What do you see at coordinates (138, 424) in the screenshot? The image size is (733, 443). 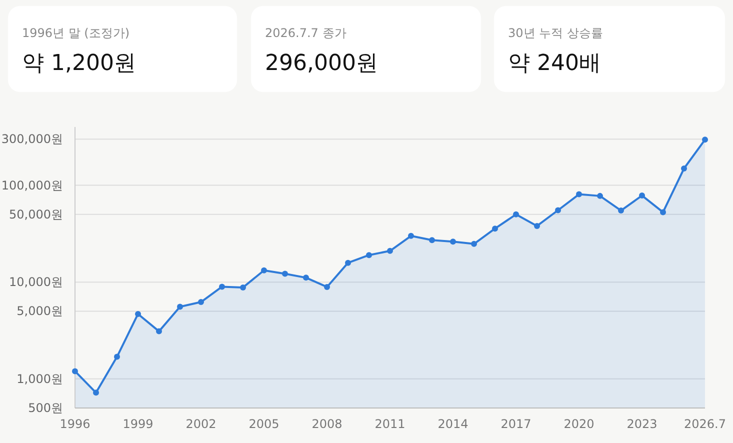 I see `x-tick-label: 1999` at bounding box center [138, 424].